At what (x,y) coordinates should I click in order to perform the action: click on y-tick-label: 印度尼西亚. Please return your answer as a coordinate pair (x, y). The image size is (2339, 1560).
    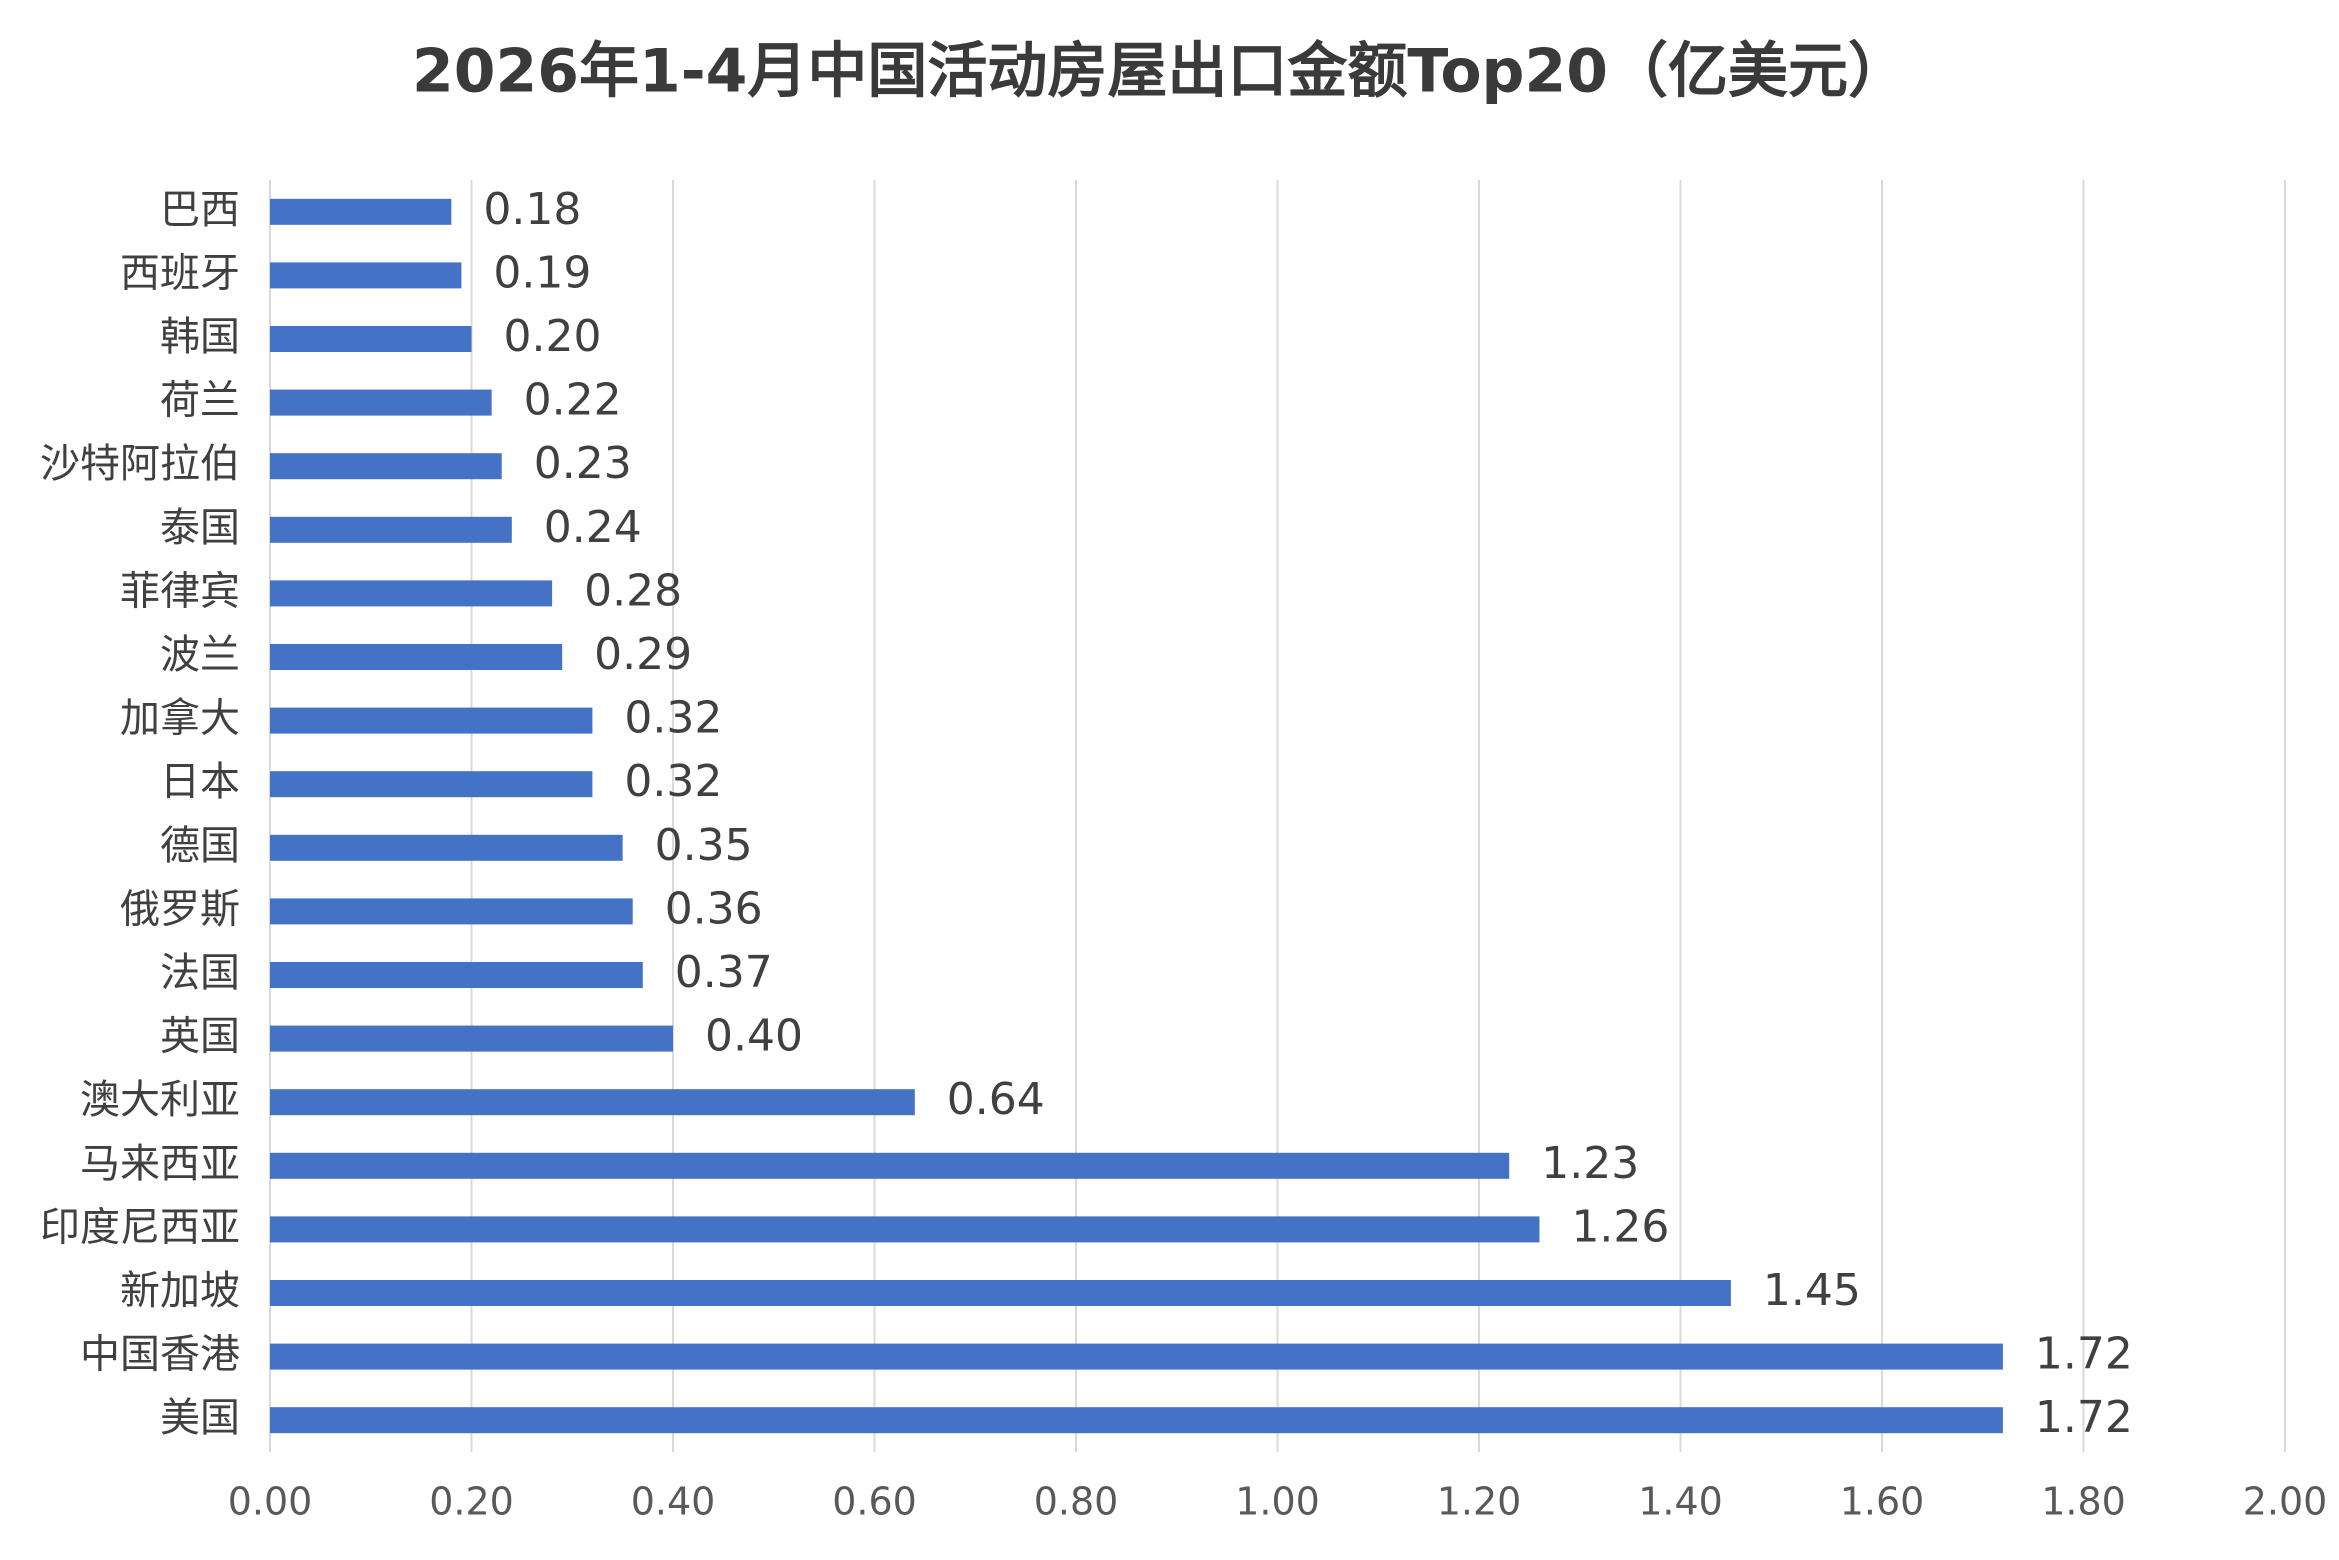
    Looking at the image, I should click on (140, 1227).